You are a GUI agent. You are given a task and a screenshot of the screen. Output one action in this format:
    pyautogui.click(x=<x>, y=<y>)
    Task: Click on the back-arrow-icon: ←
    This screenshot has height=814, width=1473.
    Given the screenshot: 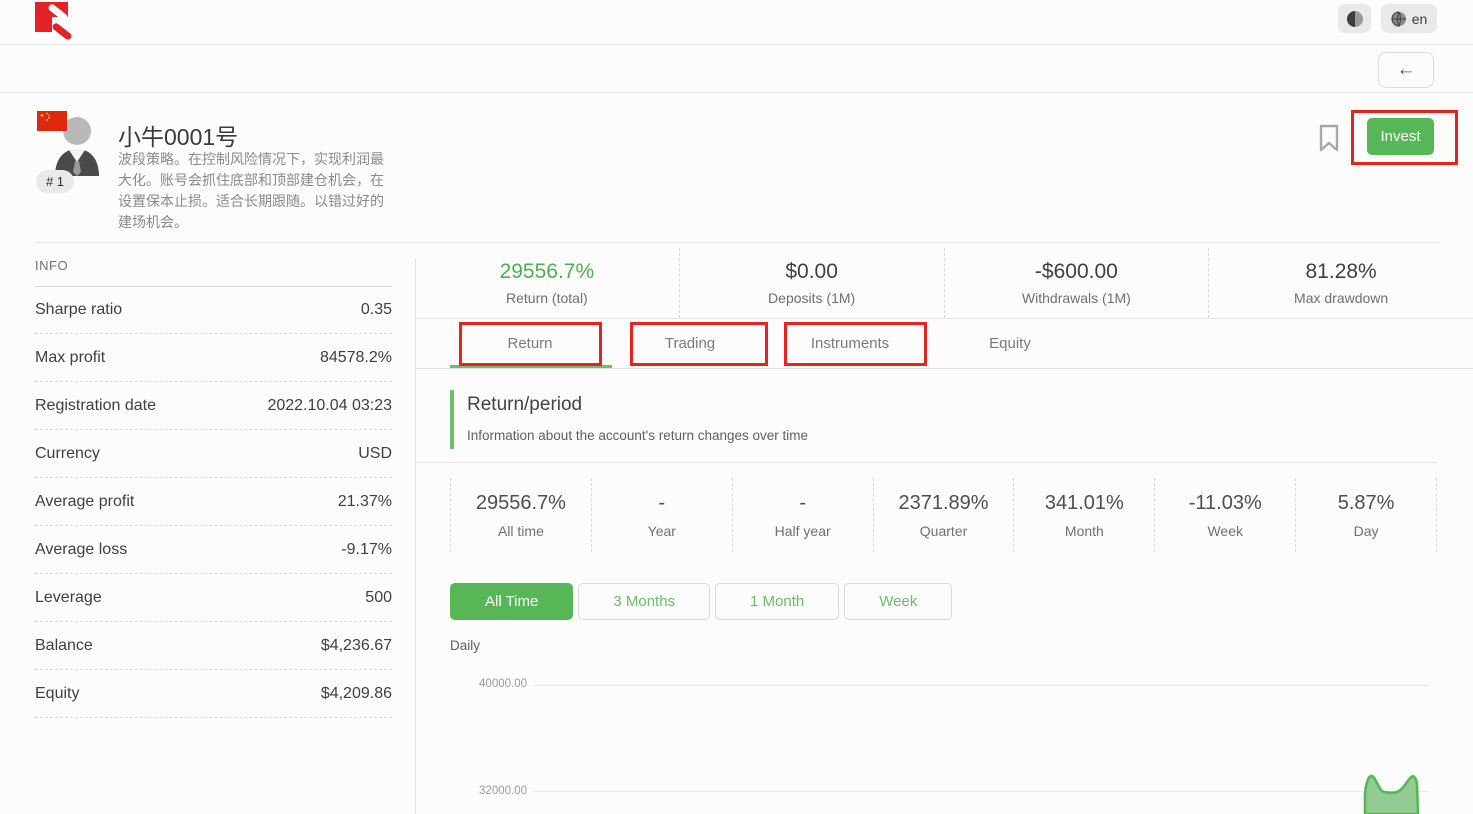 What is the action you would take?
    pyautogui.click(x=1406, y=69)
    